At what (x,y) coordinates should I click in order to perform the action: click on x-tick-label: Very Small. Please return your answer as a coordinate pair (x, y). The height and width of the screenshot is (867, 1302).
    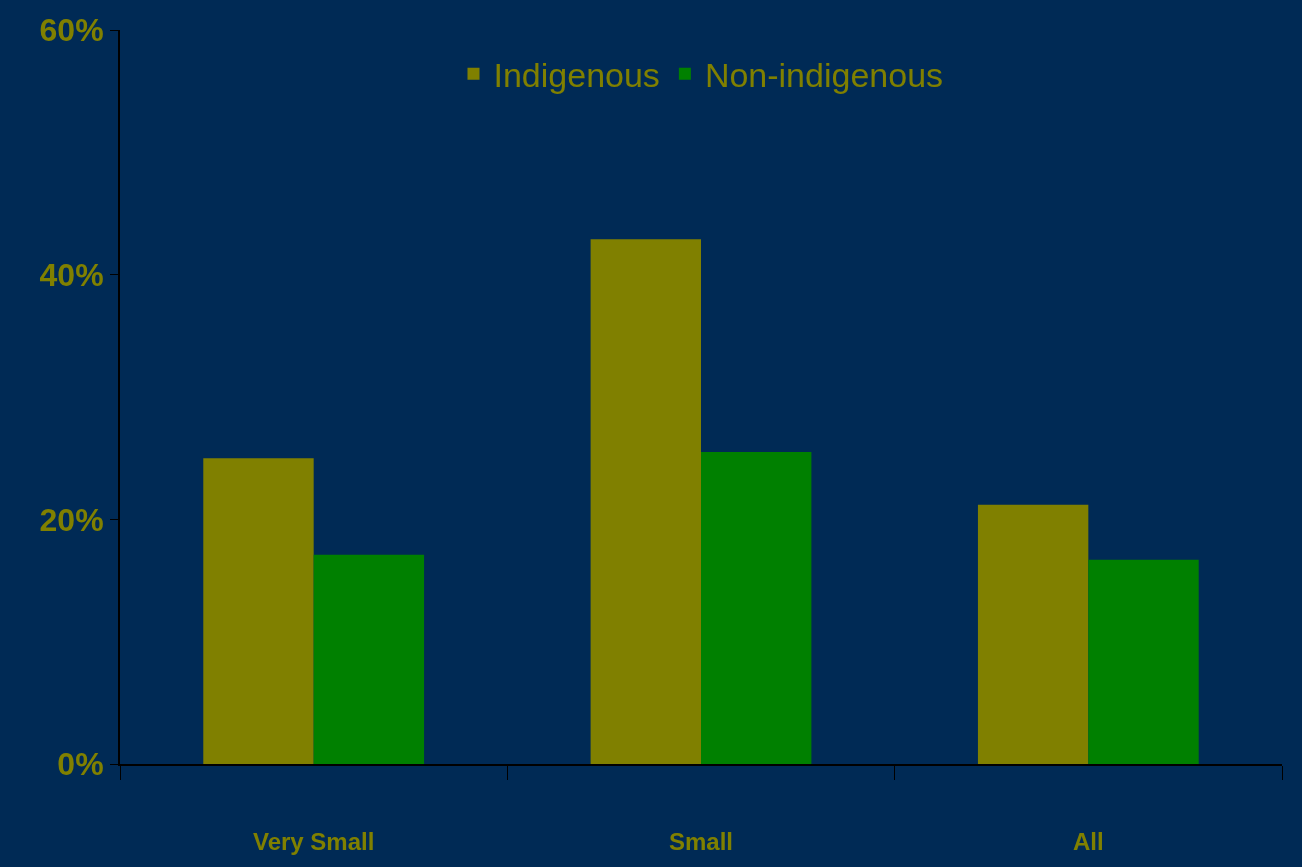
    Looking at the image, I should click on (313, 841).